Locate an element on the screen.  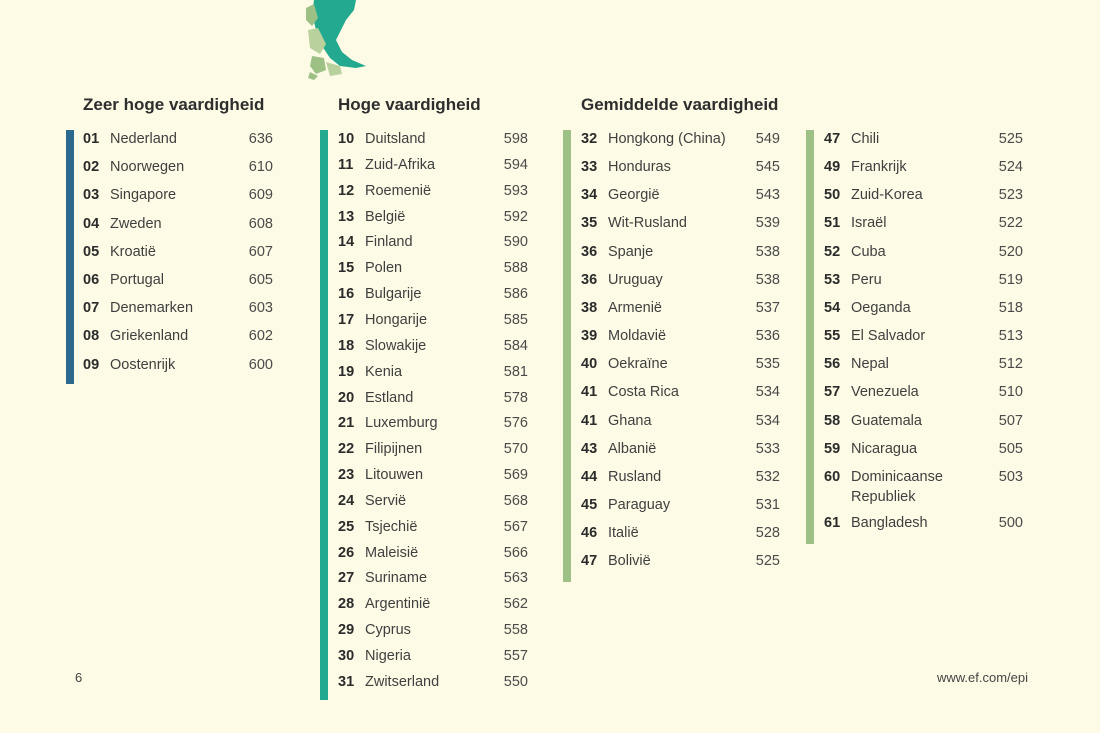
rank-number: 45 is located at coordinates (589, 504).